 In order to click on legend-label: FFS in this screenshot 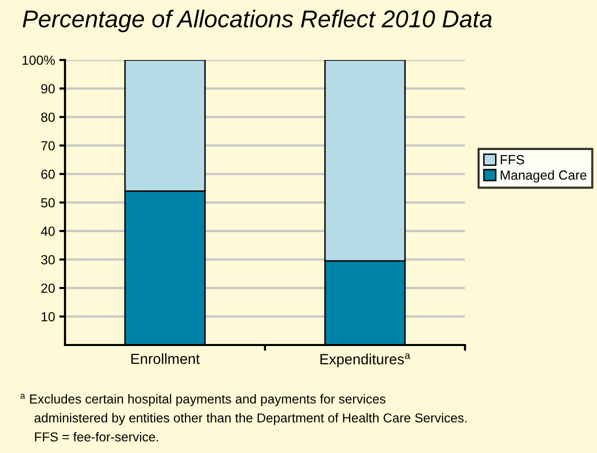, I will do `click(512, 159)`.